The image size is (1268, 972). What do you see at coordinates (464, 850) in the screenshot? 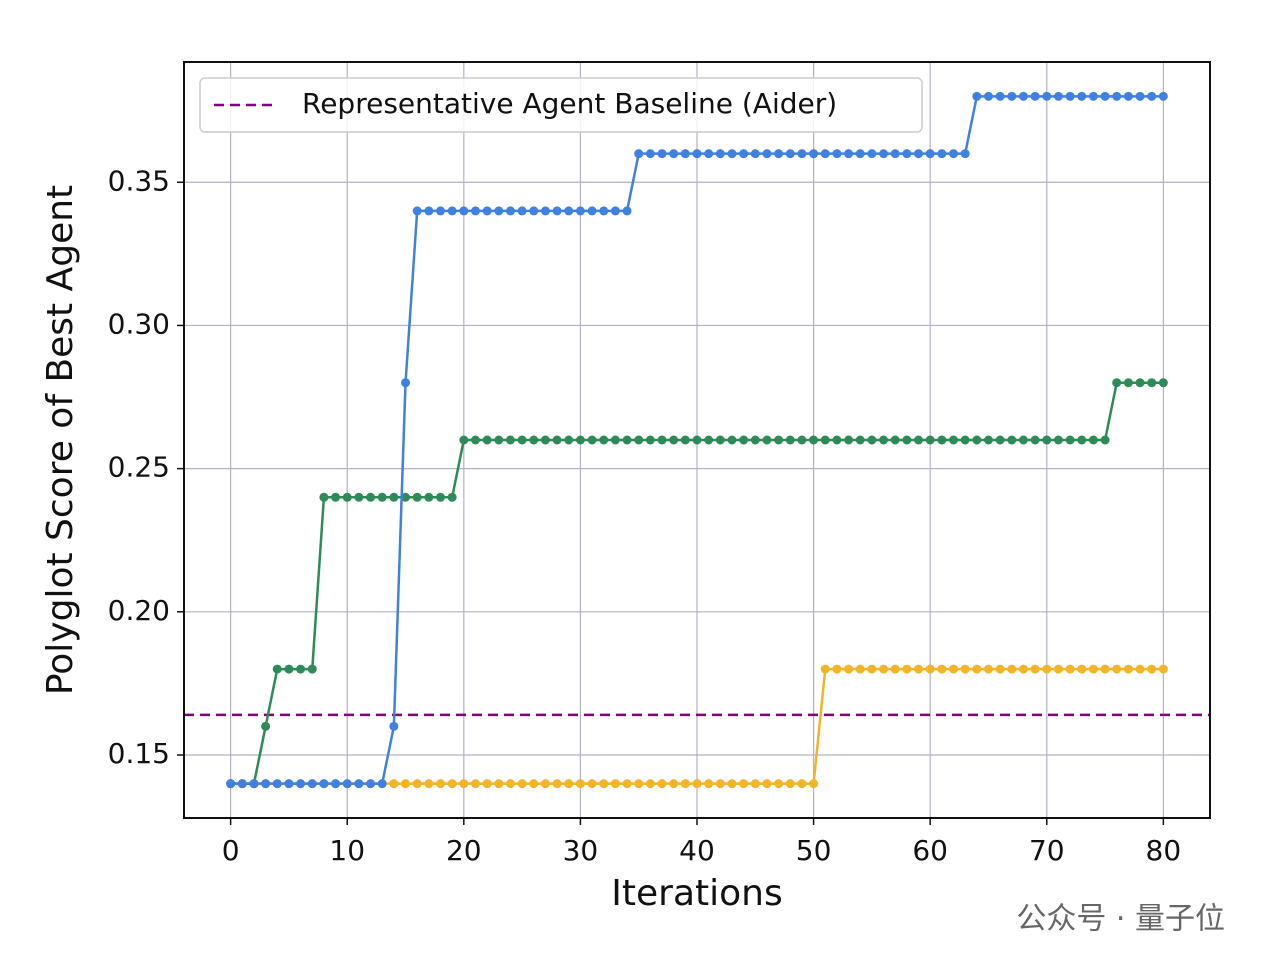
I see `x-tick-label: 20` at bounding box center [464, 850].